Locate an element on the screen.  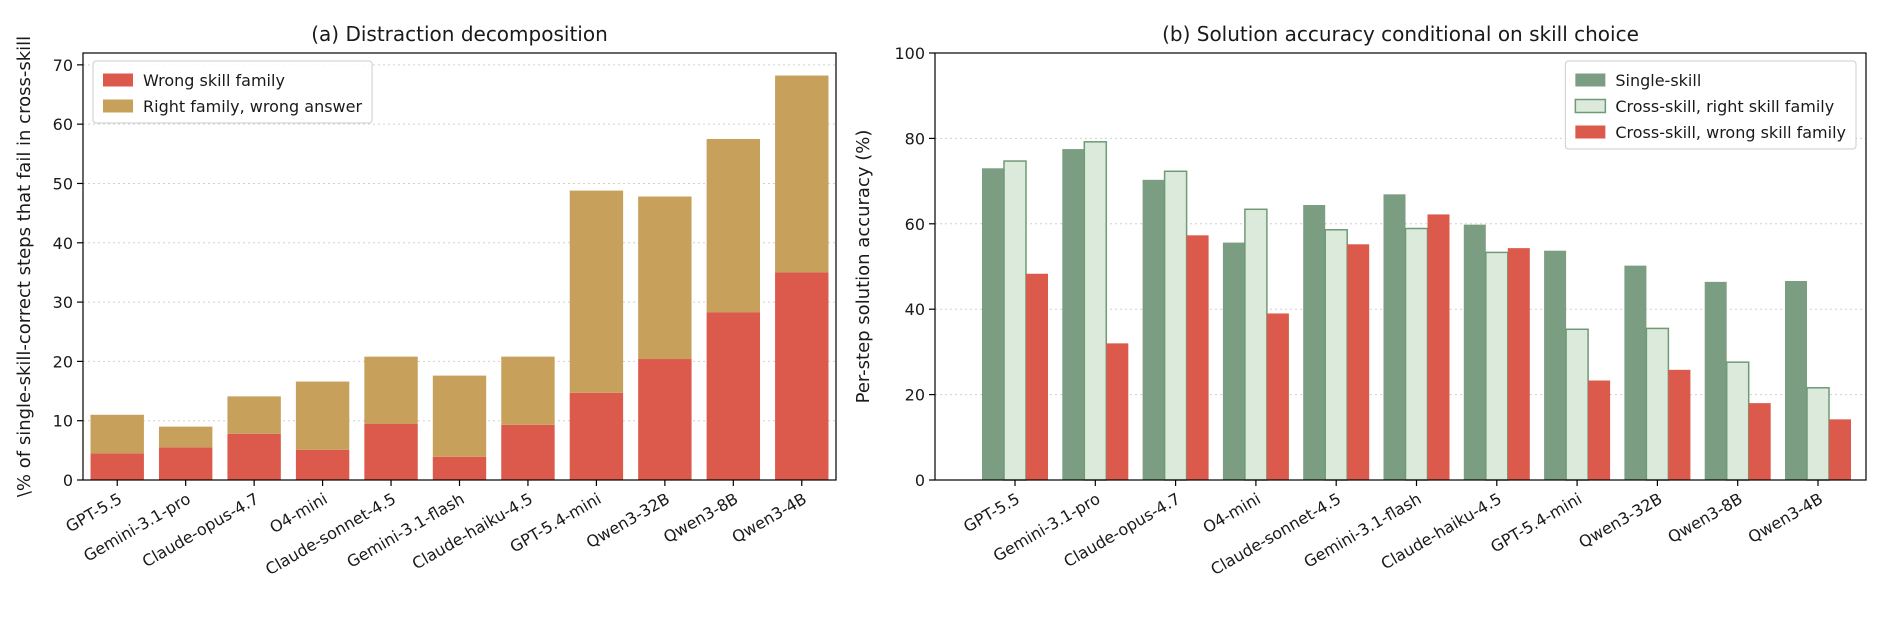
bar-gemini-3-1-pro-single-skill is located at coordinates (1073, 314).